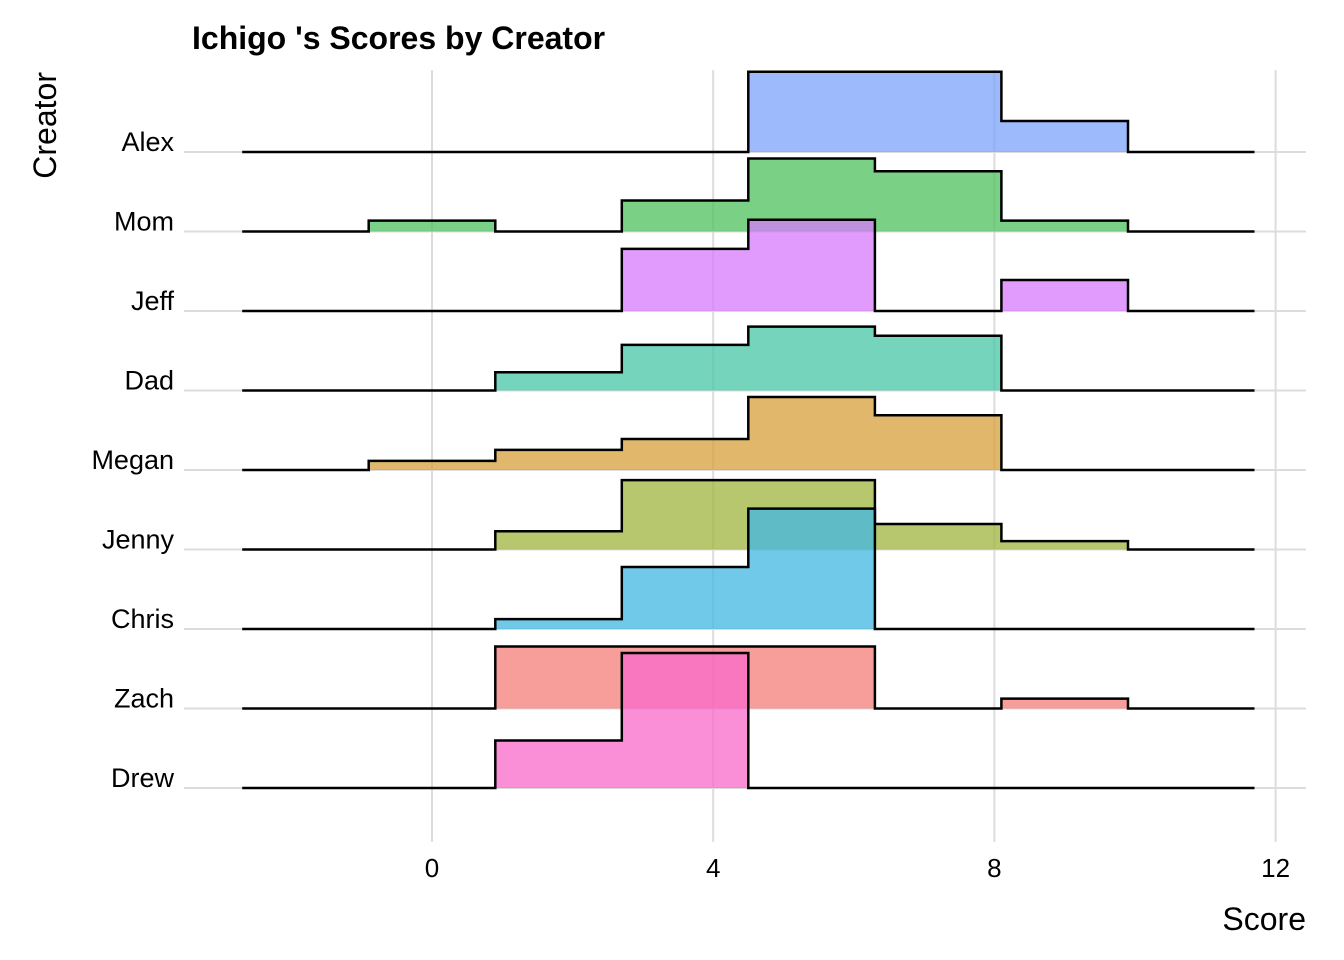  Describe the element at coordinates (45, 125) in the screenshot. I see `y-axis-title: Creator` at that location.